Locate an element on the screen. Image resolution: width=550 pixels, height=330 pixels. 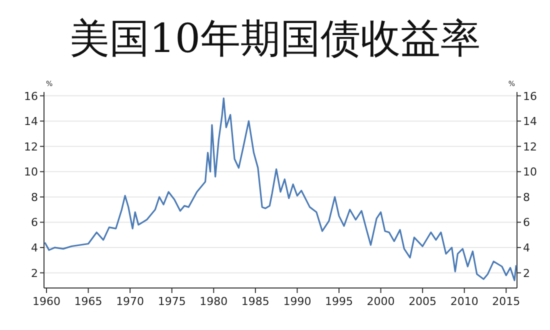
y-tick-label: 6 is located at coordinates (34, 223).